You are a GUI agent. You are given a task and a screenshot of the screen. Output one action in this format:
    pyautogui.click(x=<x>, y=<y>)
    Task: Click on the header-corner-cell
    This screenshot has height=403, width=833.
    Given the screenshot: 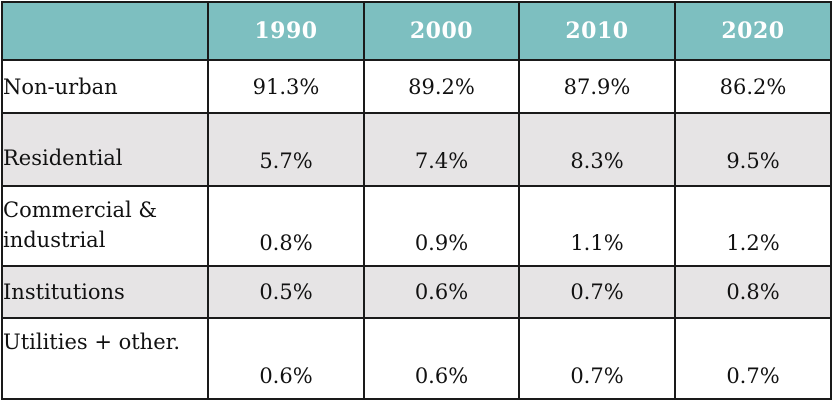 What is the action you would take?
    pyautogui.click(x=105, y=31)
    